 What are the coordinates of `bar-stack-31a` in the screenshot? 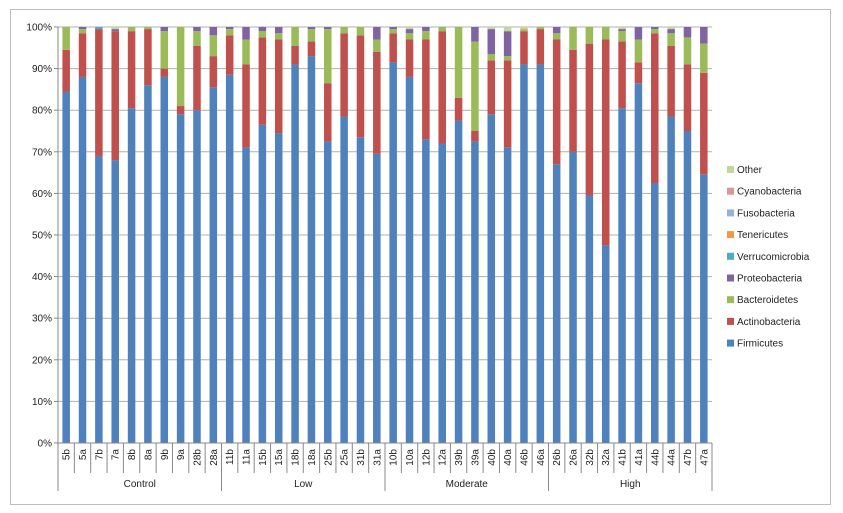 It's located at (377, 235).